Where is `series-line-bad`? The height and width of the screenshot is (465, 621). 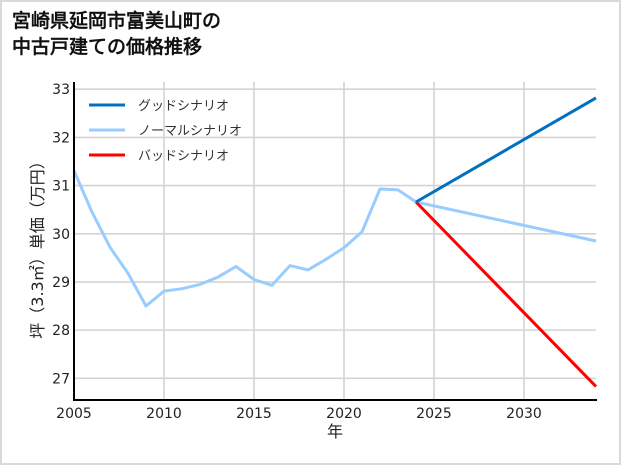
series-line-bad is located at coordinates (506, 294).